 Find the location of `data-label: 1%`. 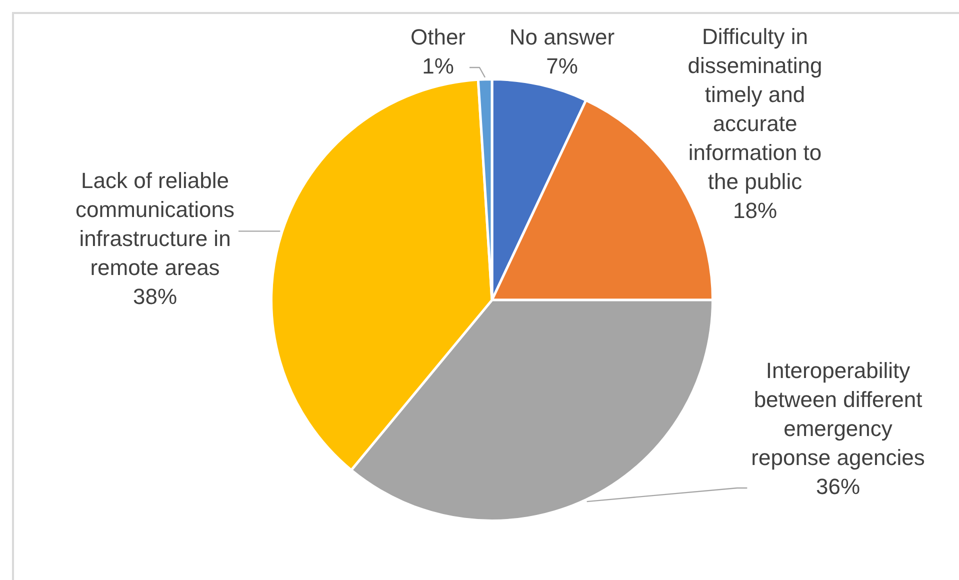

data-label: 1% is located at coordinates (438, 66).